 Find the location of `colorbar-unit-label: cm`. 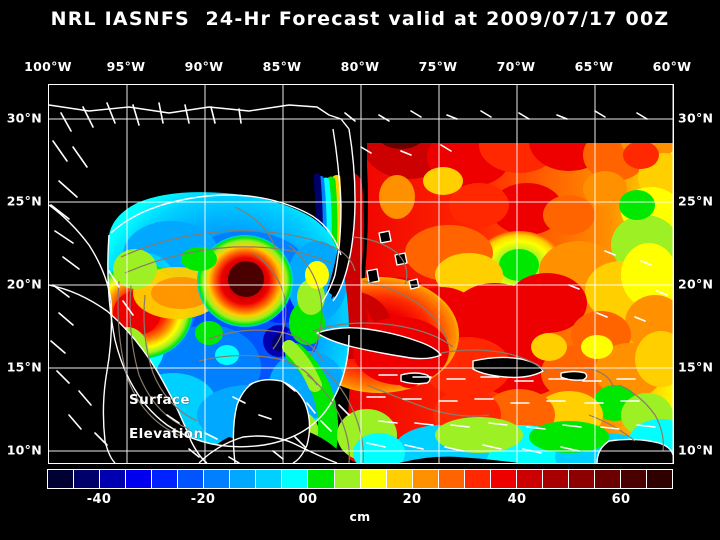

colorbar-unit-label: cm is located at coordinates (360, 516).